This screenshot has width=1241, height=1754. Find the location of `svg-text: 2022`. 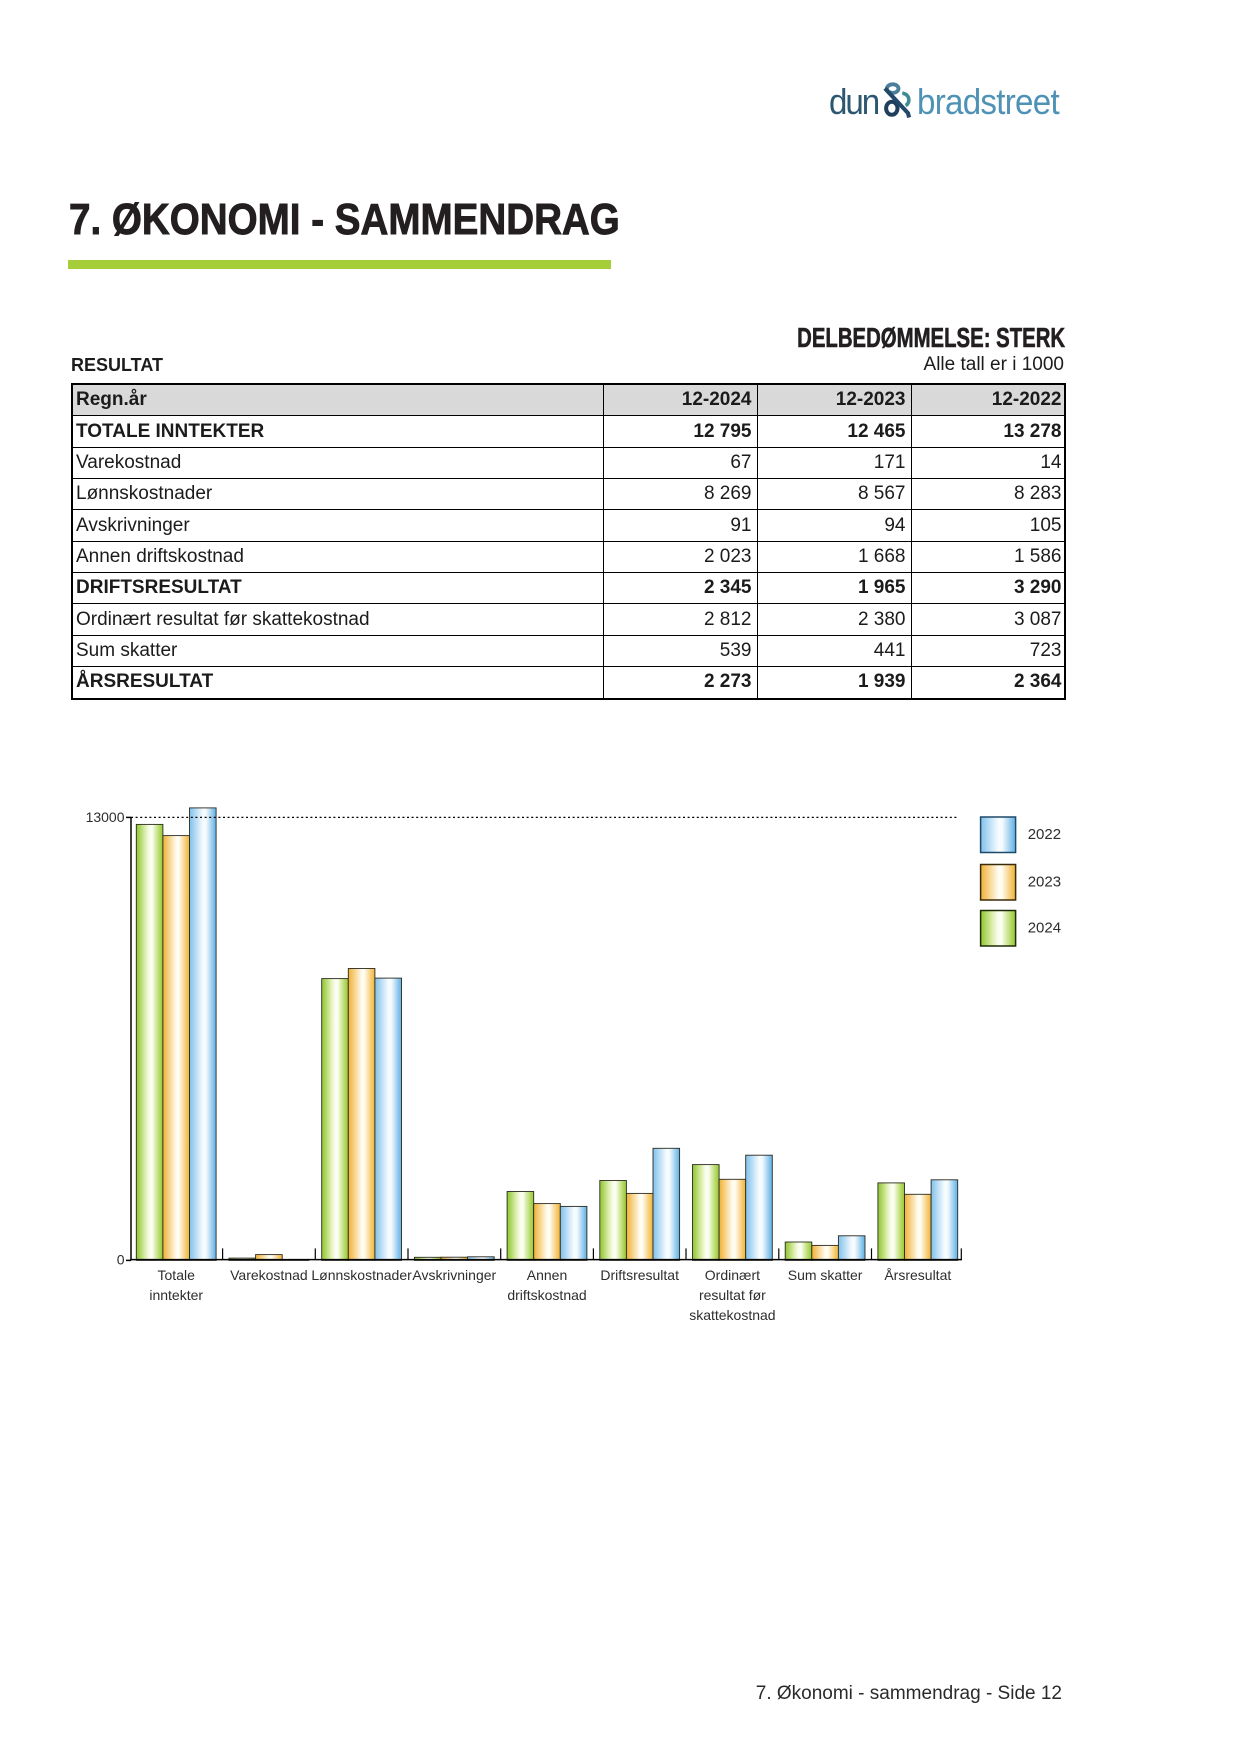

svg-text: 2022 is located at coordinates (1044, 834).